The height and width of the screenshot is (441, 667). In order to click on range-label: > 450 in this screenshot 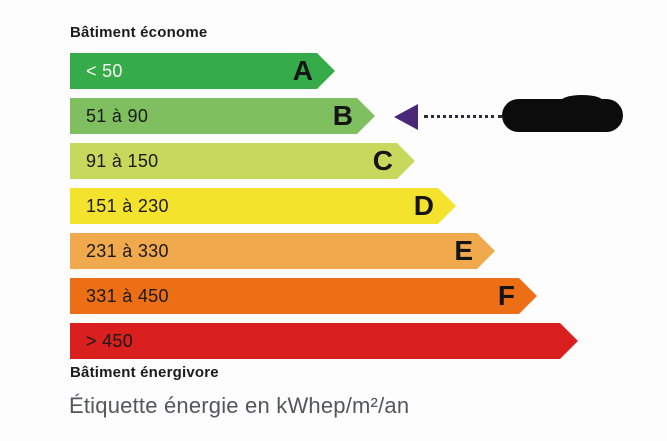, I will do `click(110, 341)`.